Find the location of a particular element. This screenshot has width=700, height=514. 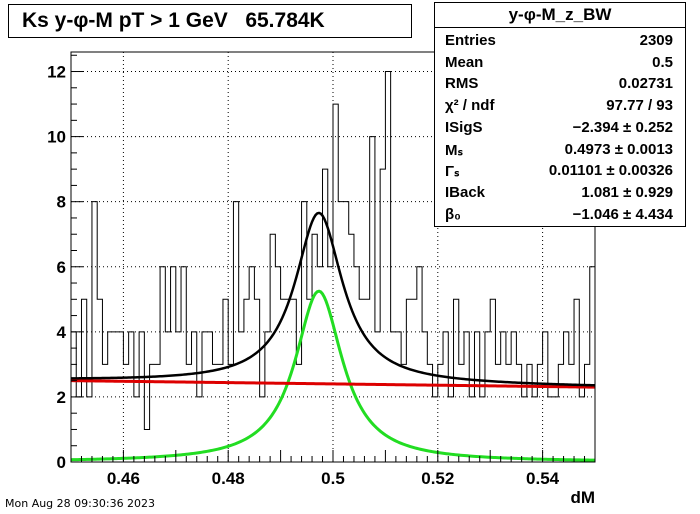

stats-row: χ² / ndf 97.77 / 93 is located at coordinates (560, 106).